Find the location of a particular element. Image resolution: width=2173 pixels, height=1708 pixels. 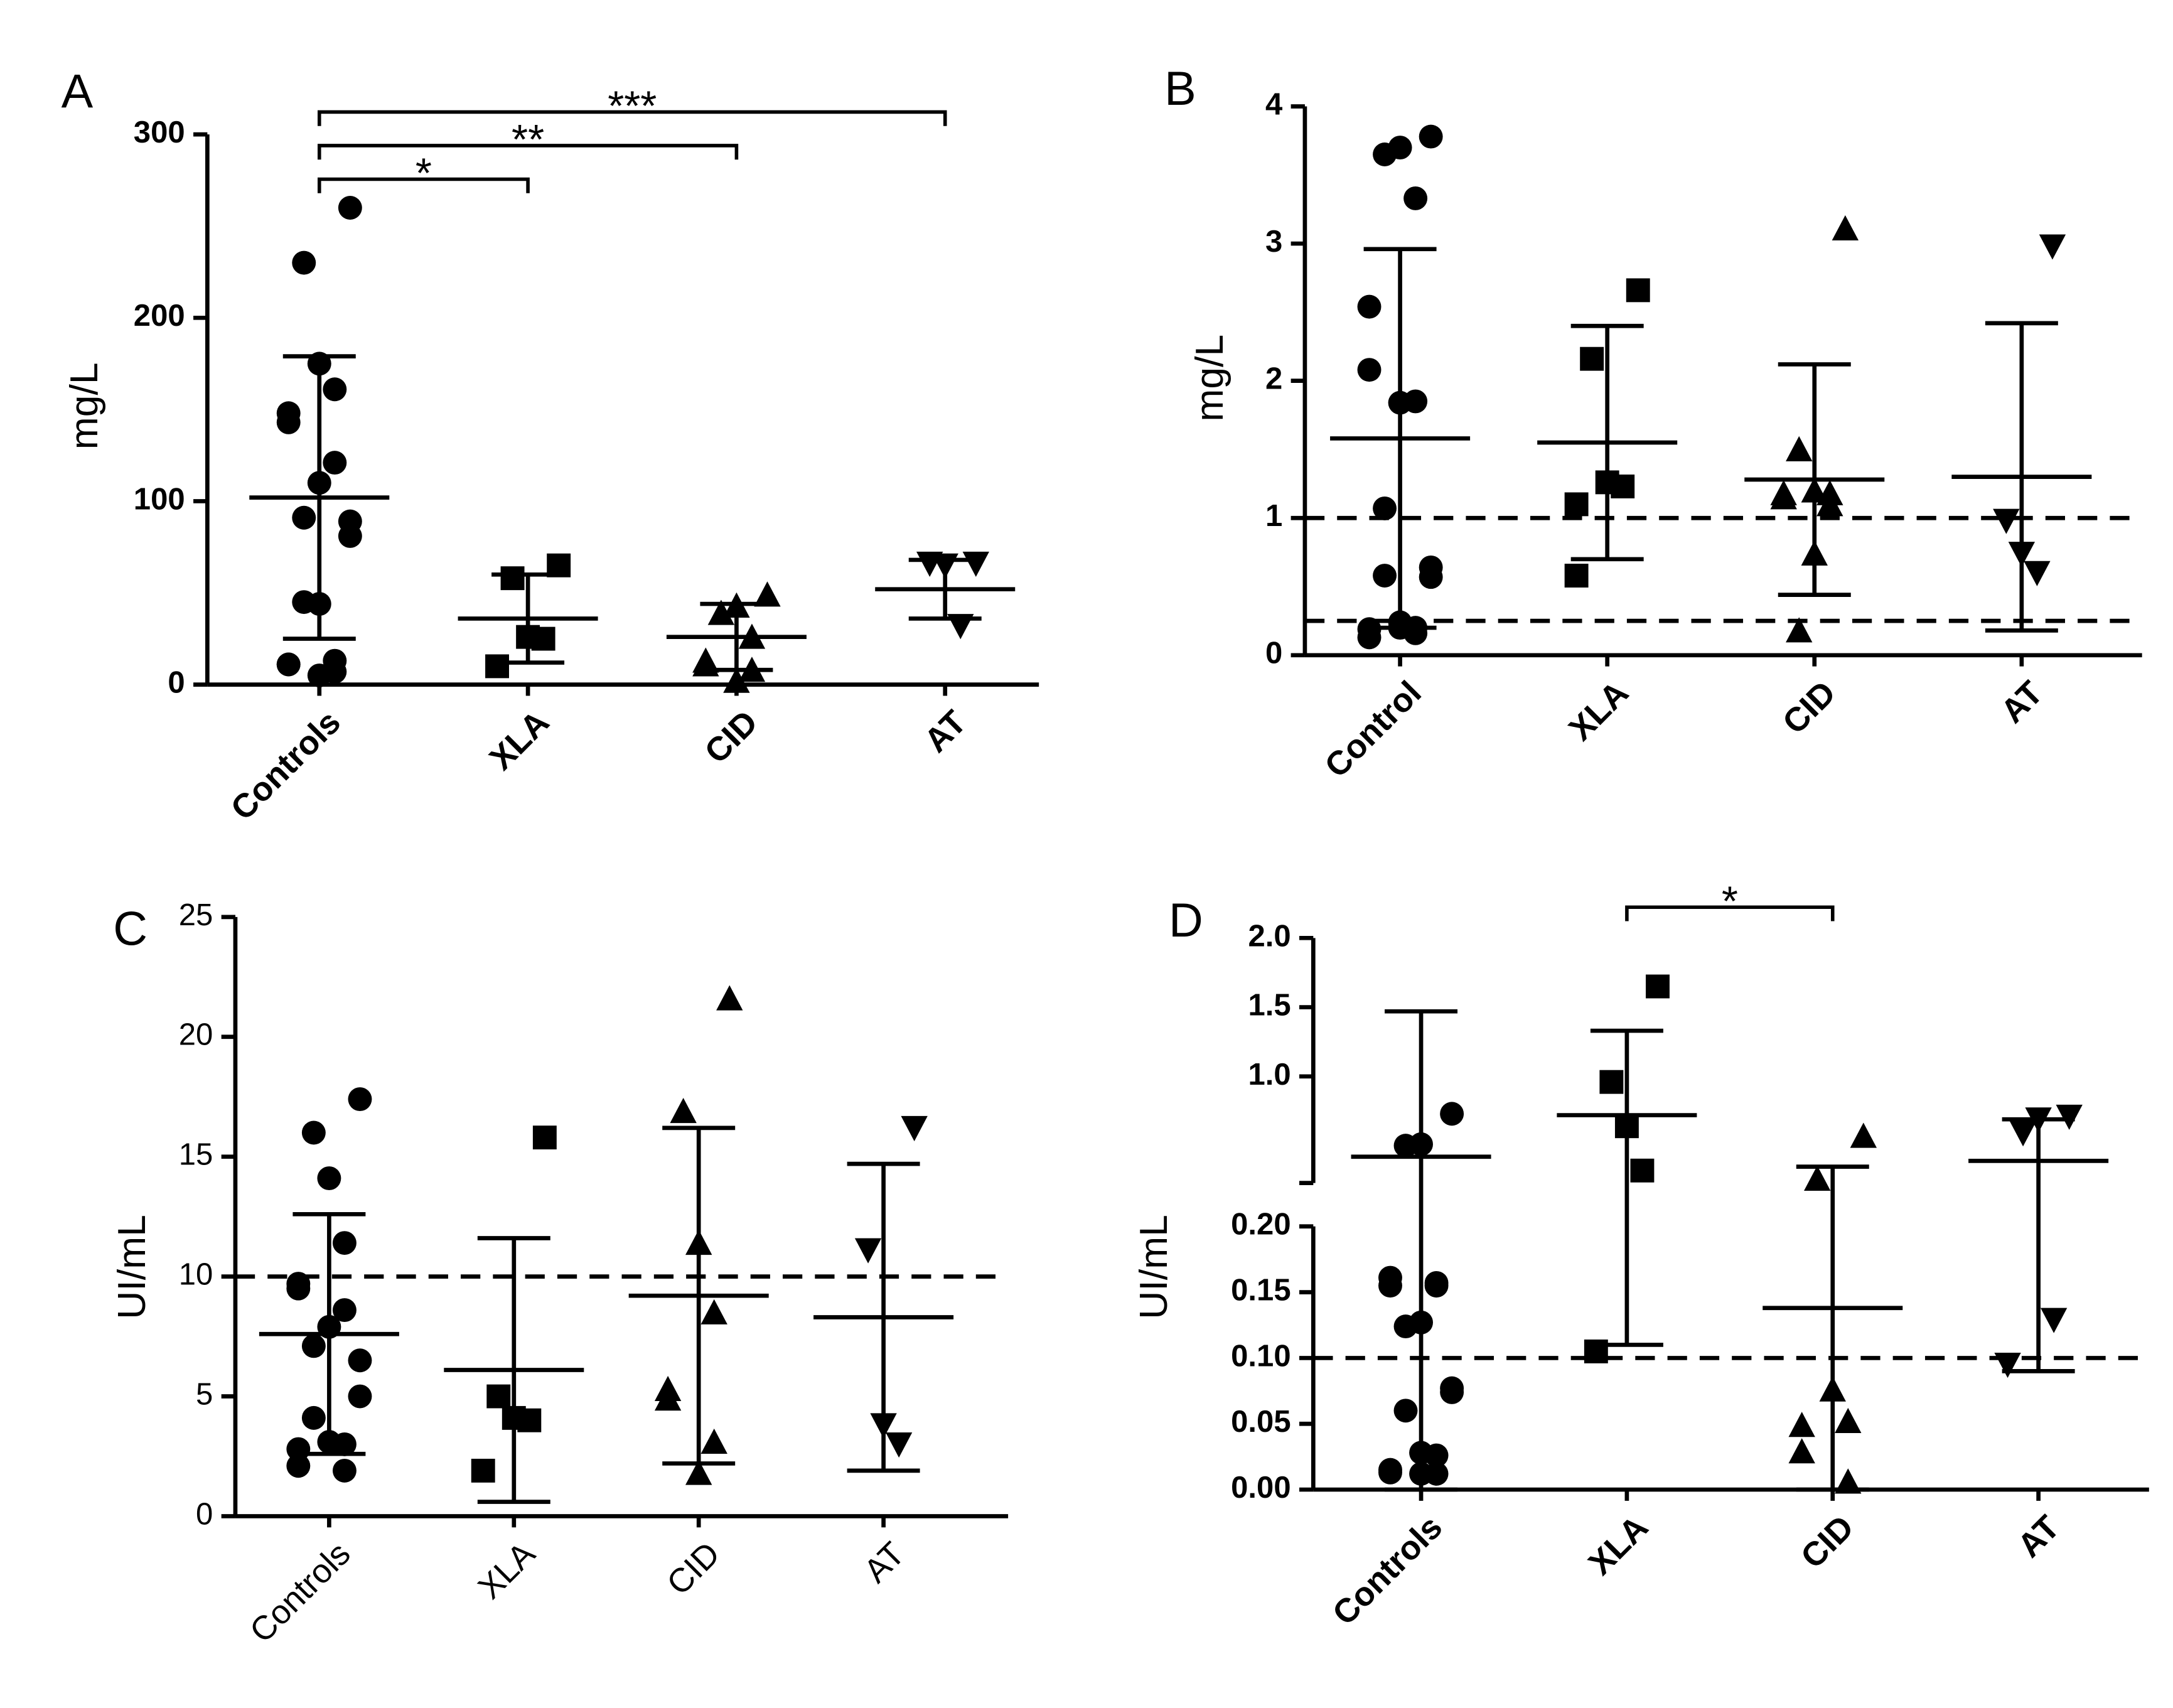

y-tick-label: 2 is located at coordinates (1273, 379).